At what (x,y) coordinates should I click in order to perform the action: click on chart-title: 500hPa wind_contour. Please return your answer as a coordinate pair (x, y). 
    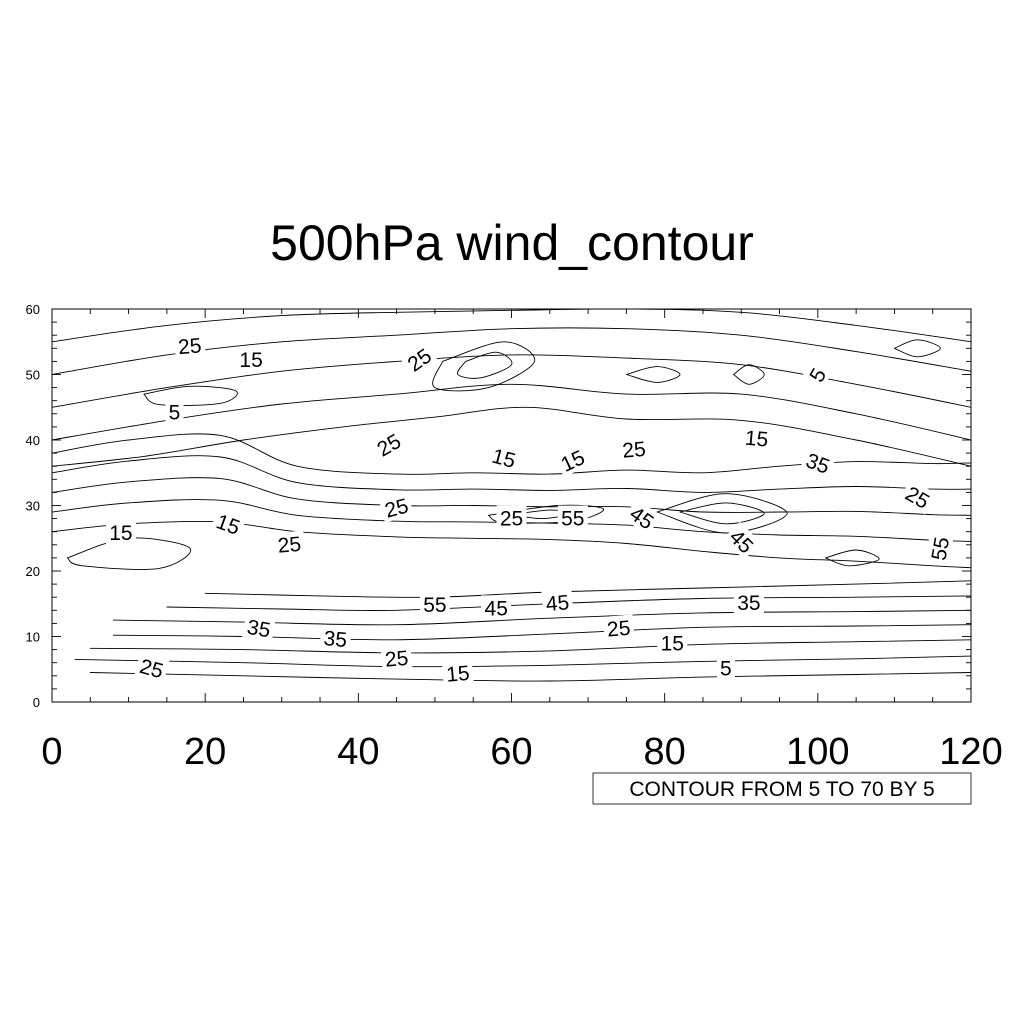
    Looking at the image, I should click on (512, 243).